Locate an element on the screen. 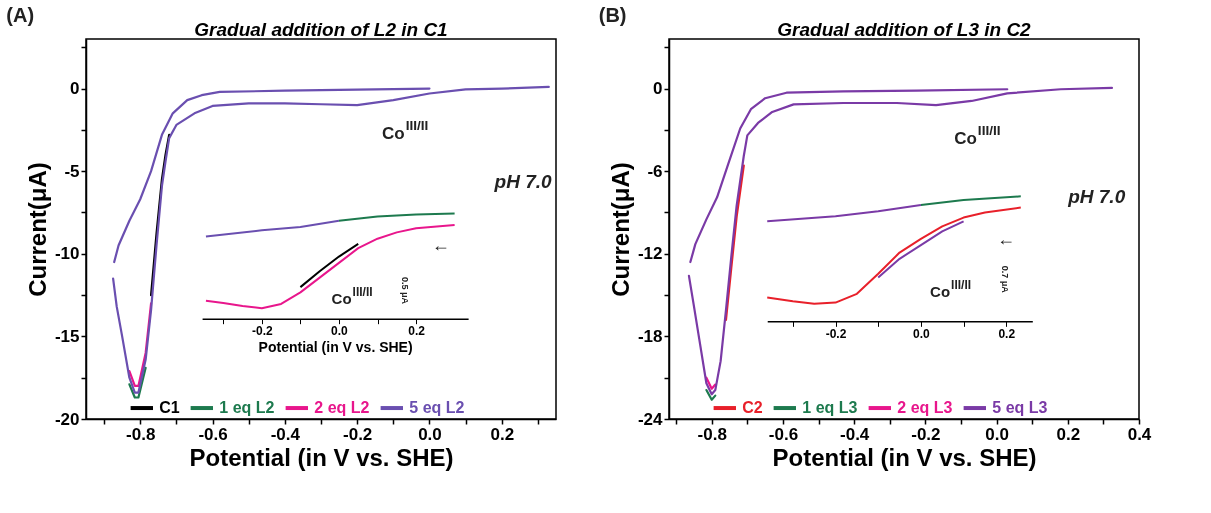 The image size is (1211, 513). text: (A) is located at coordinates (20, 15).